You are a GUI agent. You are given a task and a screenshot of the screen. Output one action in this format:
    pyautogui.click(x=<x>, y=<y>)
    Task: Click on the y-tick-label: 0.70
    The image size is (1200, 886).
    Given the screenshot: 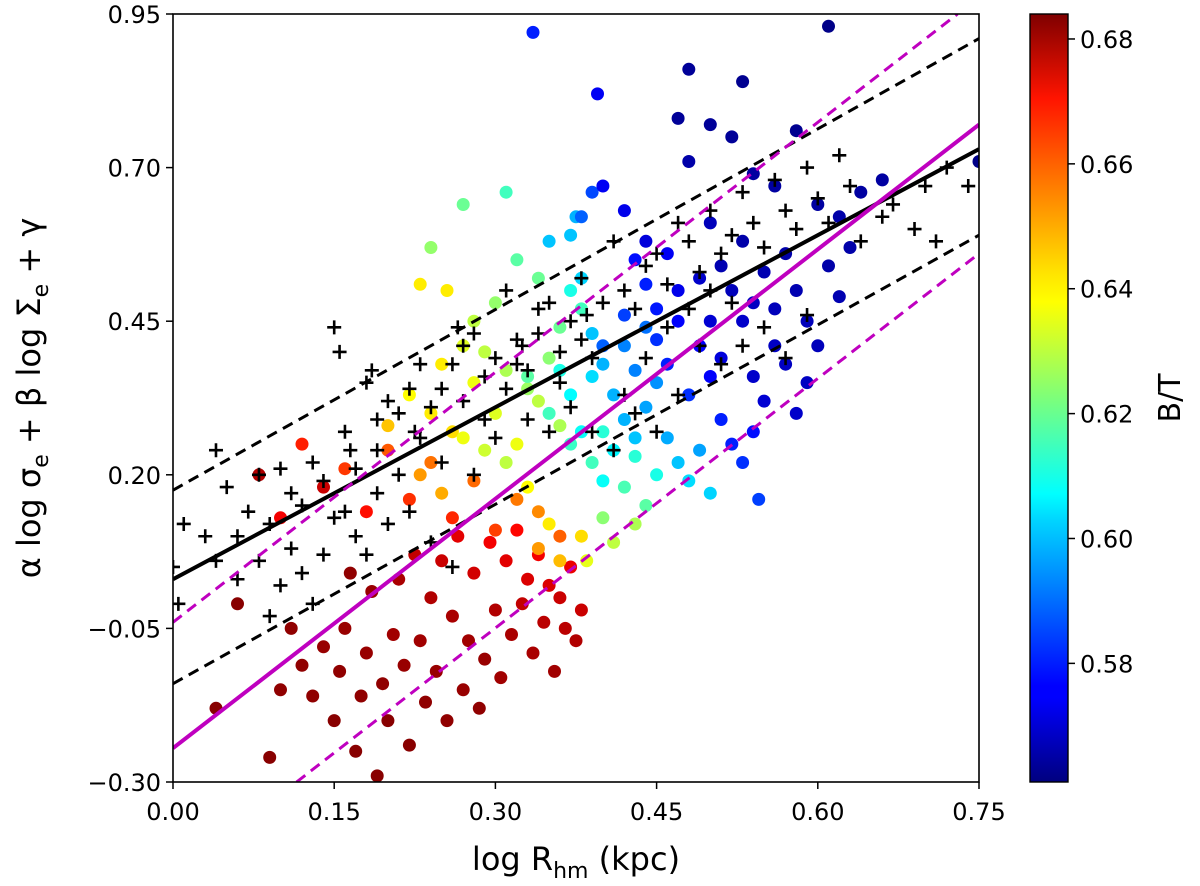 What is the action you would take?
    pyautogui.click(x=134, y=169)
    